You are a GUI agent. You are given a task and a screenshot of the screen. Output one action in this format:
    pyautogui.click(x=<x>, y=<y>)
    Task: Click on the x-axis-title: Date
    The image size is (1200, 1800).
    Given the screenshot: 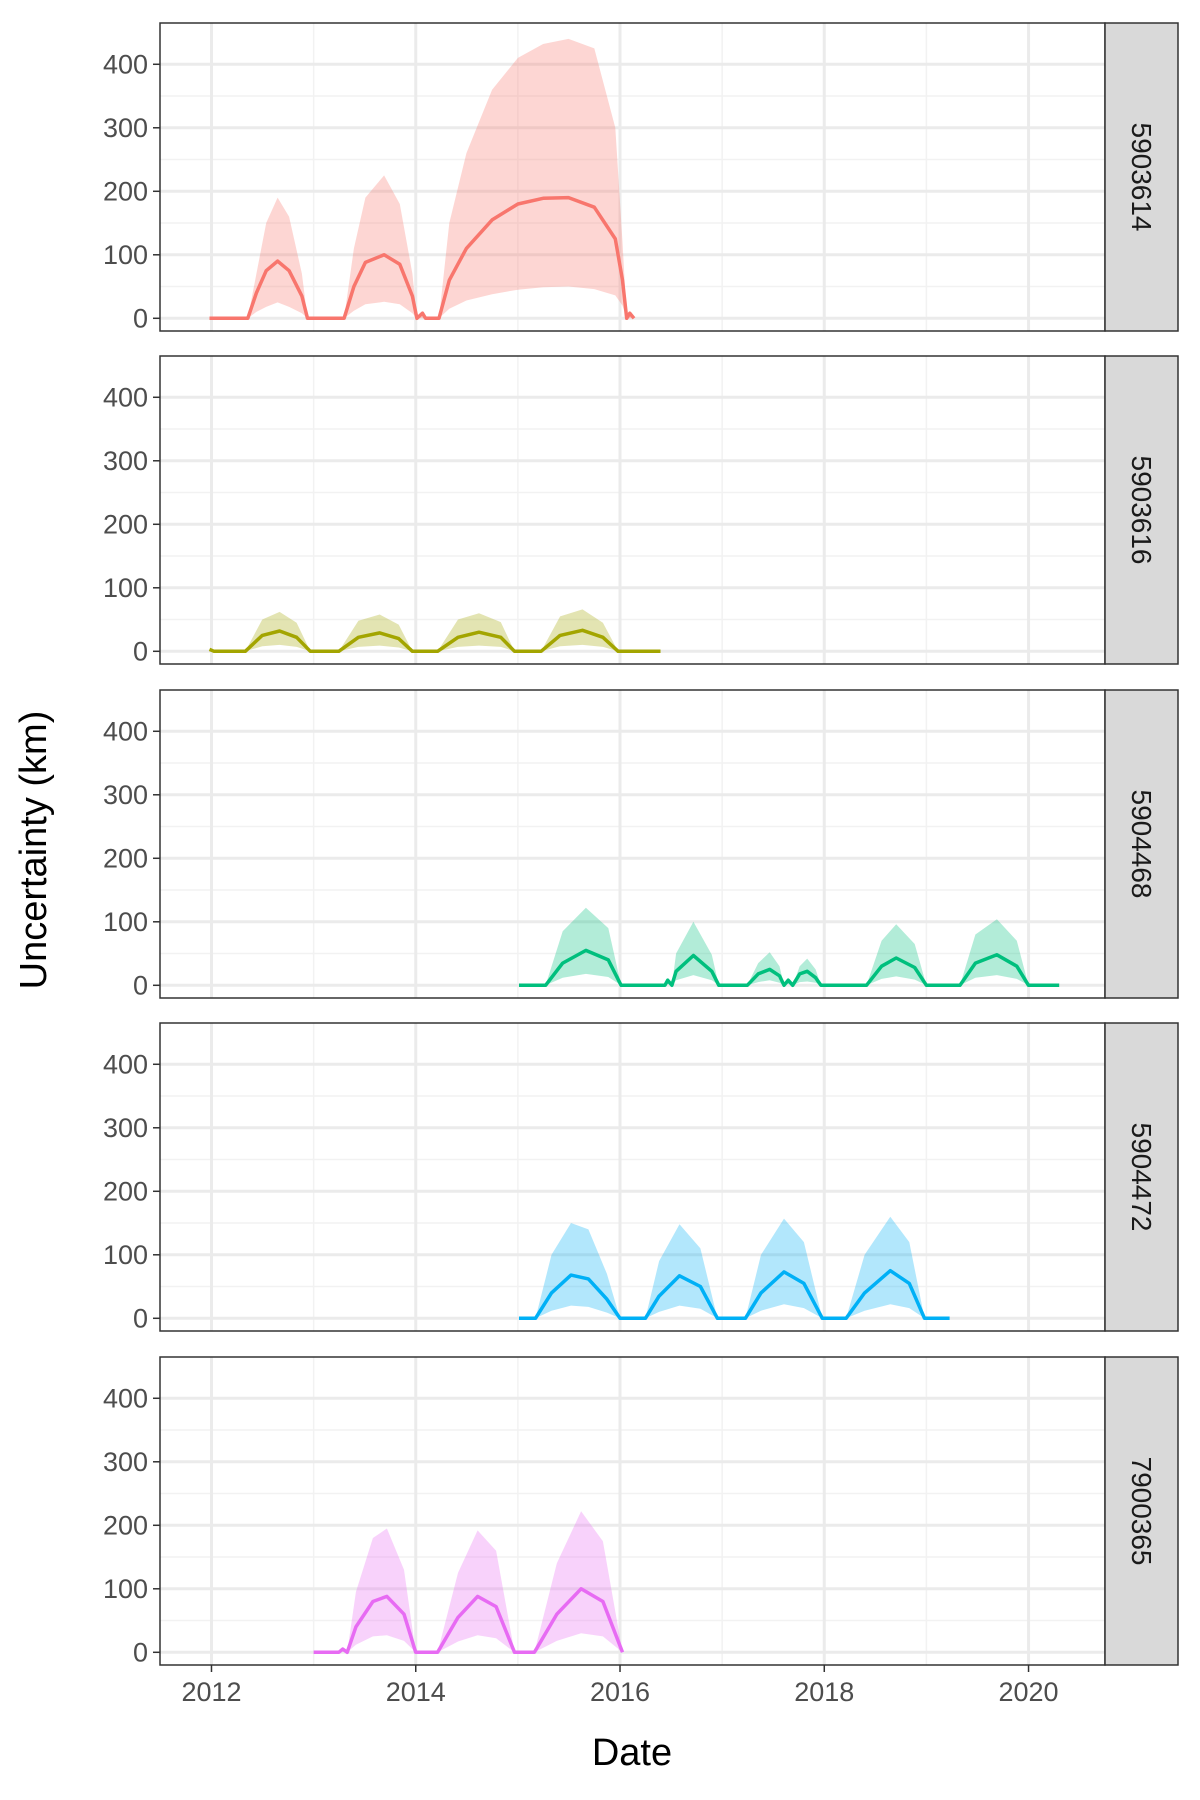 What is the action you would take?
    pyautogui.click(x=632, y=1753)
    